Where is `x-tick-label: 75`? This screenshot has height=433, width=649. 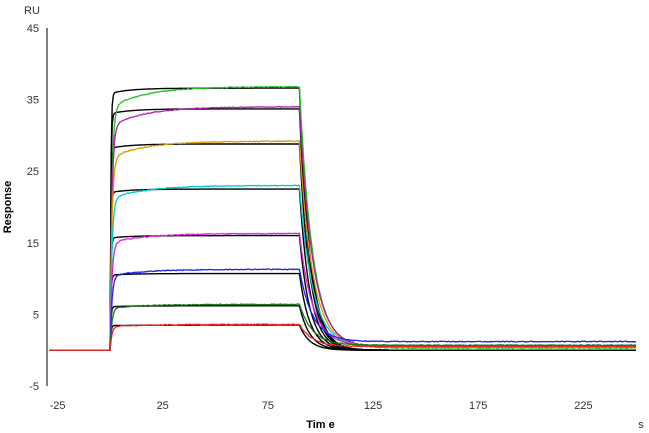
x-tick-label: 75 is located at coordinates (268, 406).